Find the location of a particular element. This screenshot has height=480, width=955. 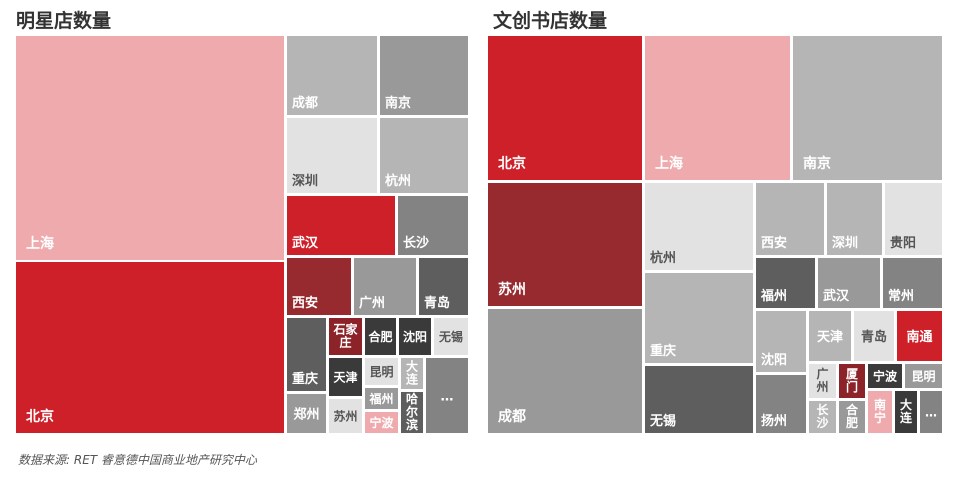

treemap-label: 长 is located at coordinates (822, 409).